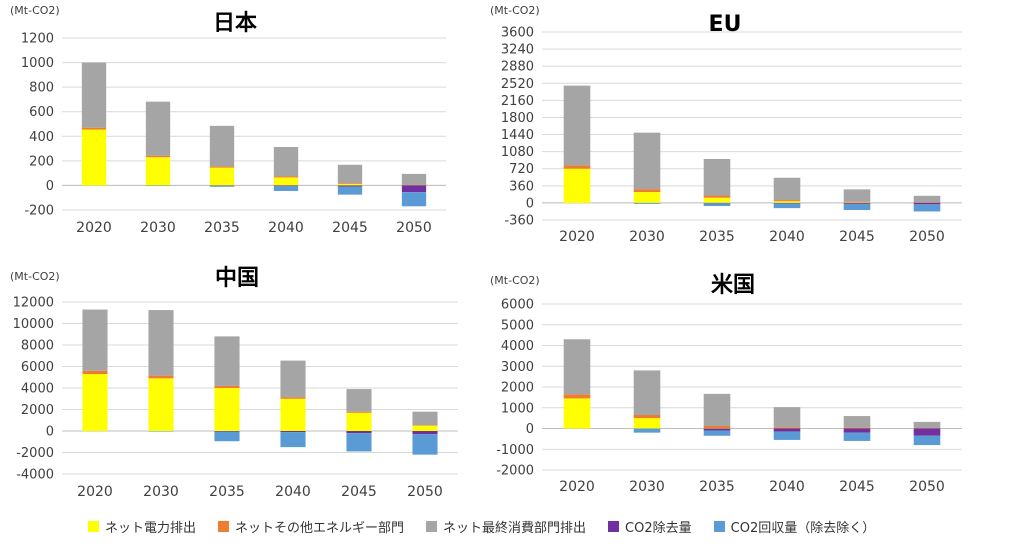 The image size is (1024, 547). I want to click on legend-label: CO2除去量, so click(658, 528).